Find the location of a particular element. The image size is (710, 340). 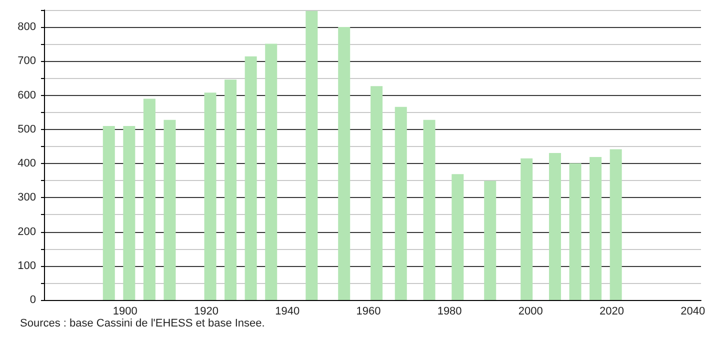

y-tick-label: 700 is located at coordinates (27, 61).